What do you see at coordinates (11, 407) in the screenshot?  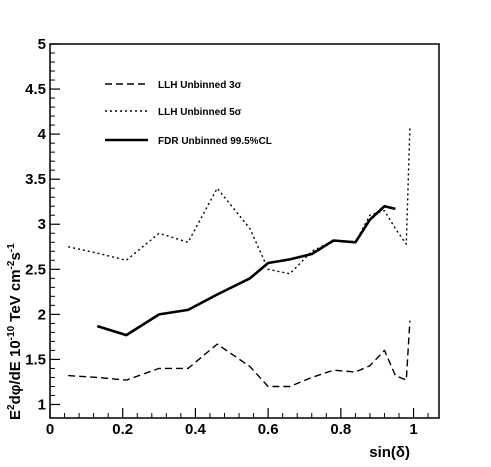 I see `y-axis-title-sup-a: 2` at bounding box center [11, 407].